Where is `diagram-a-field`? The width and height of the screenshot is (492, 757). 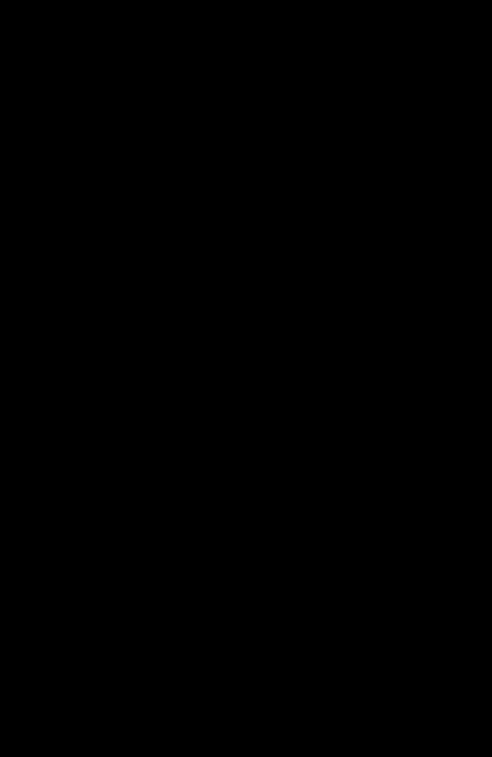 diagram-a-field is located at coordinates (170, 491).